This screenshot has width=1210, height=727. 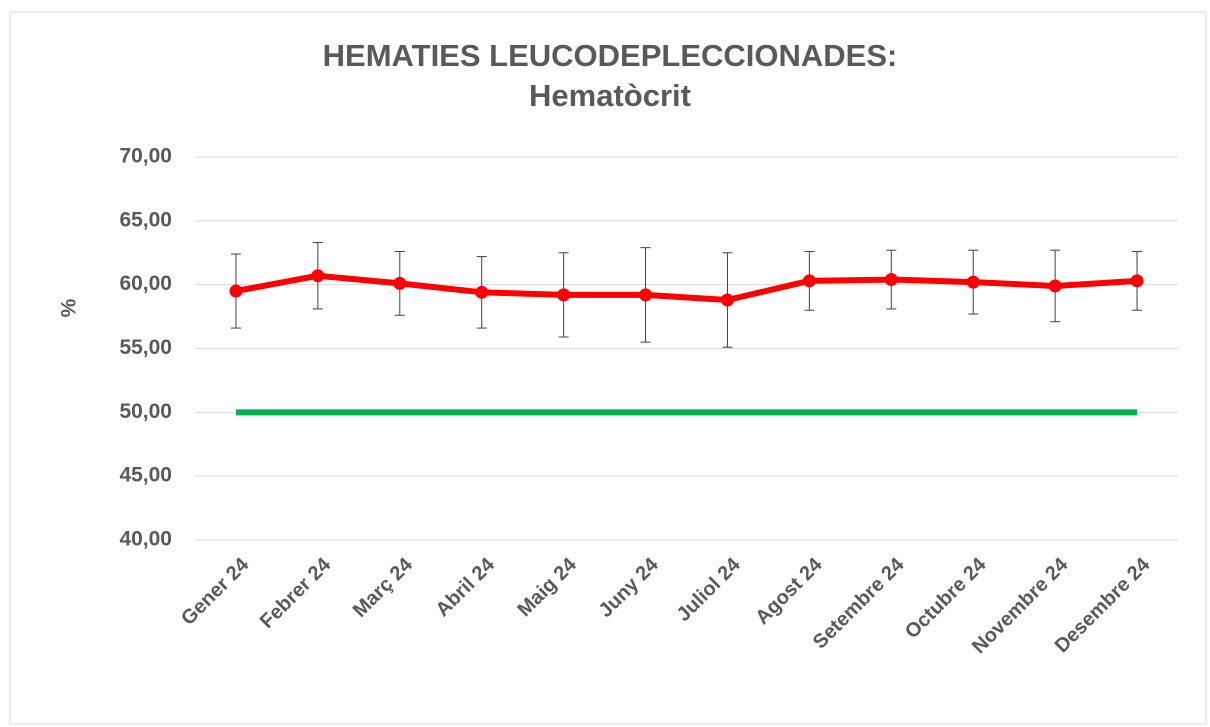 I want to click on y-tick-label: 40,00, so click(x=145, y=539).